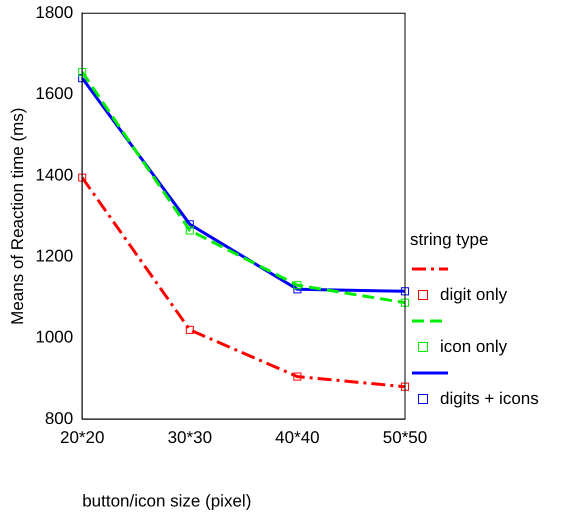  Describe the element at coordinates (489, 399) in the screenshot. I see `legend-label: digits + icons` at that location.